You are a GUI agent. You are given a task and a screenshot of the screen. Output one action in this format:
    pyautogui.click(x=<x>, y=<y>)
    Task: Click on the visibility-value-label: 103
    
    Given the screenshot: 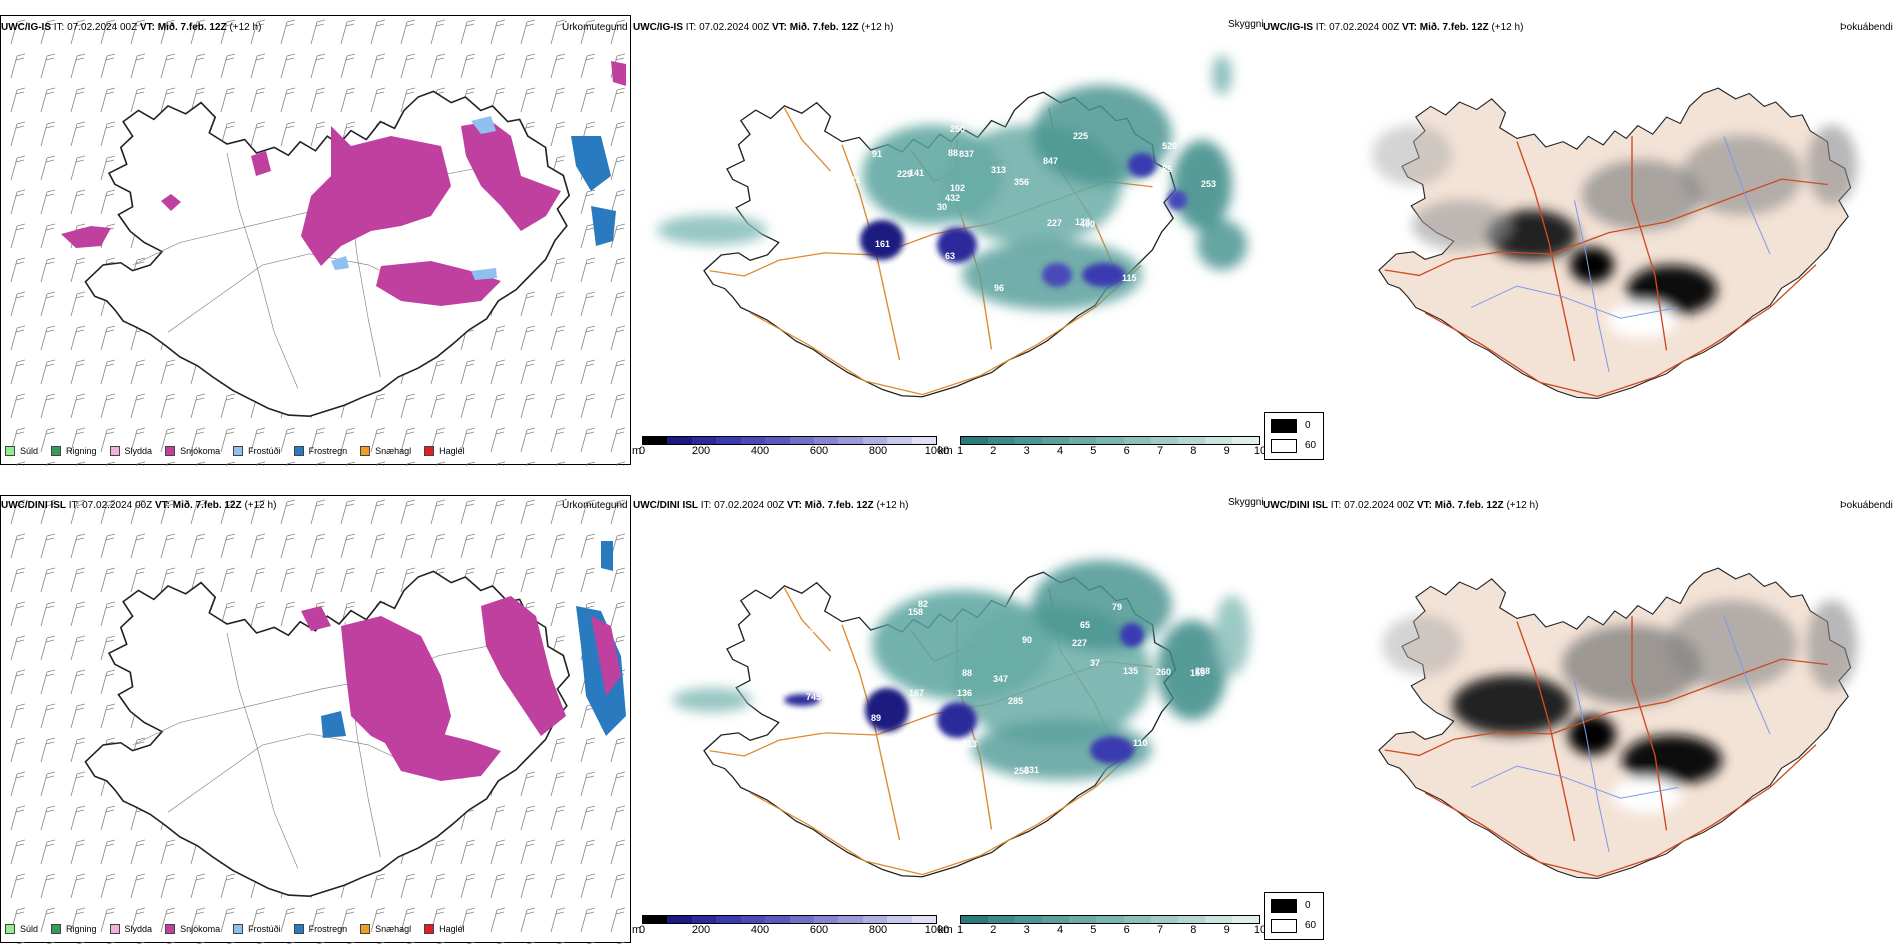 What is the action you would take?
    pyautogui.click(x=839, y=668)
    